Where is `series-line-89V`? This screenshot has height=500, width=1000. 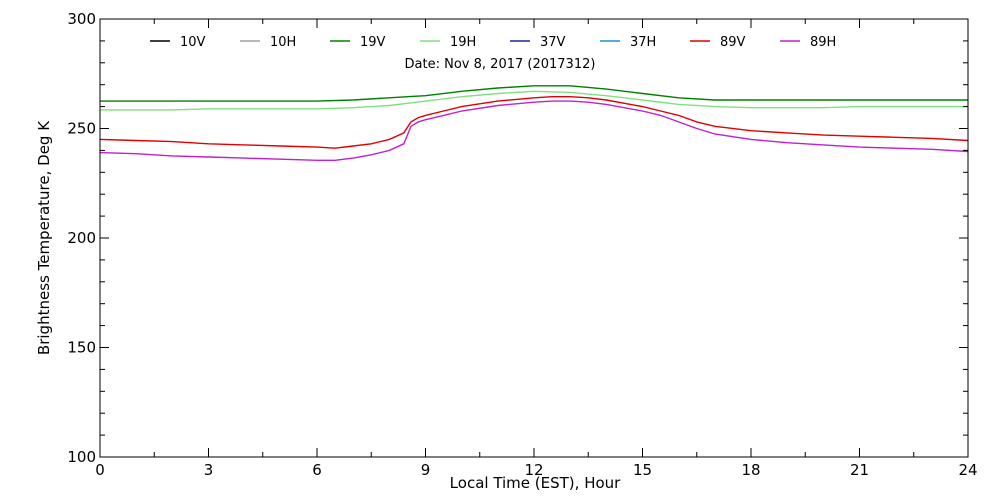 series-line-89V is located at coordinates (534, 122).